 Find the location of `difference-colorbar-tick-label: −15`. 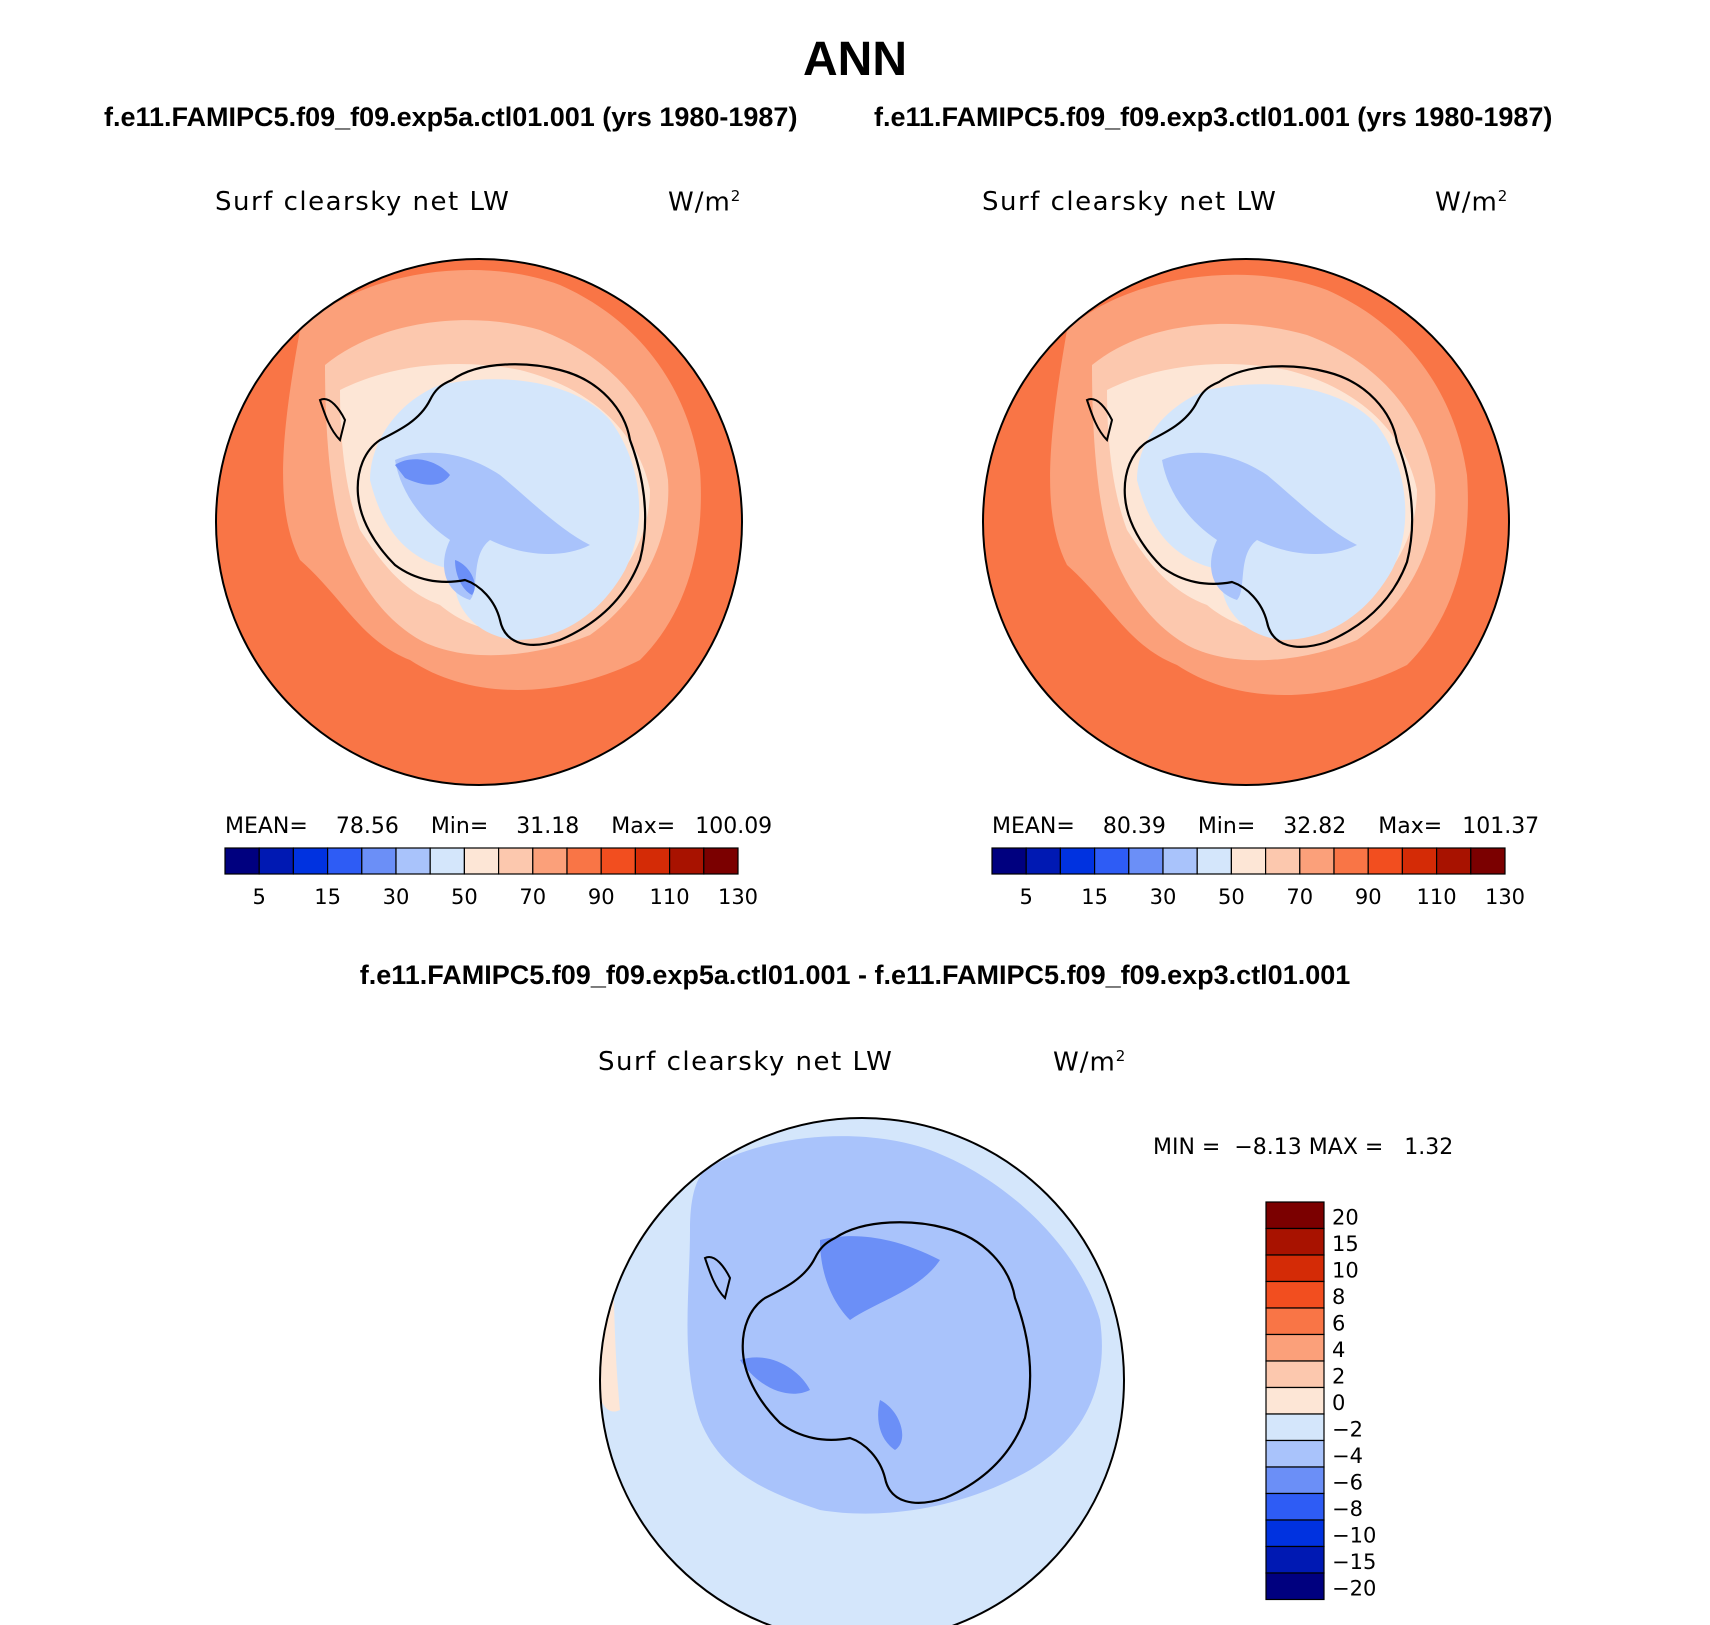

difference-colorbar-tick-label: −15 is located at coordinates (1354, 1562).